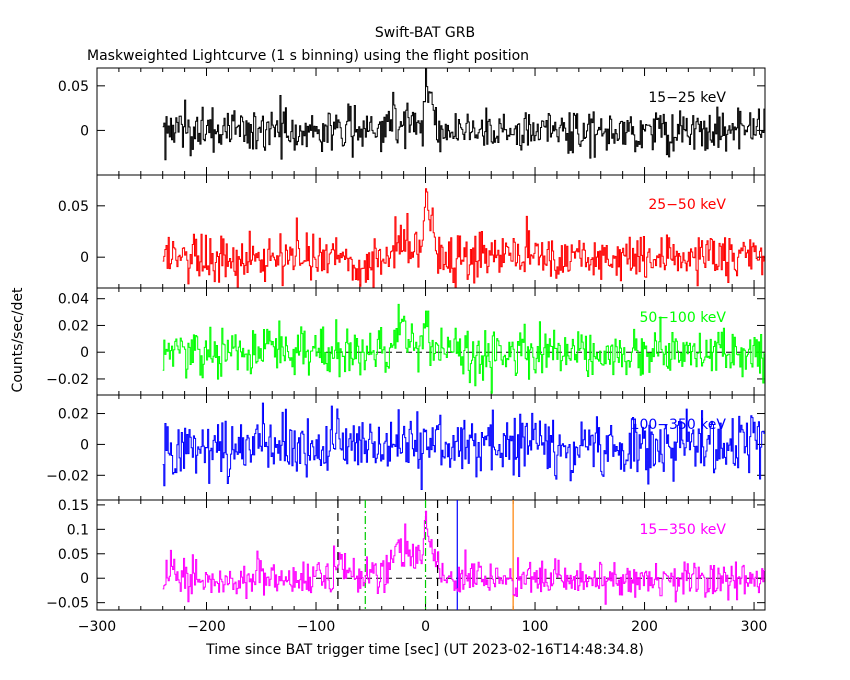 The height and width of the screenshot is (680, 850). I want to click on y-tick-label: 0.15, so click(73, 506).